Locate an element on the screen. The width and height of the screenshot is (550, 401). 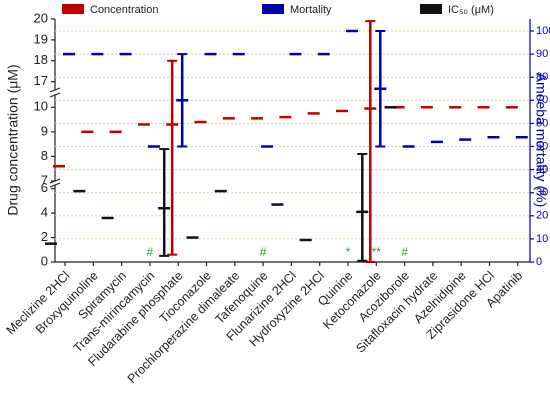
legend-label: Concentration is located at coordinates (124, 10).